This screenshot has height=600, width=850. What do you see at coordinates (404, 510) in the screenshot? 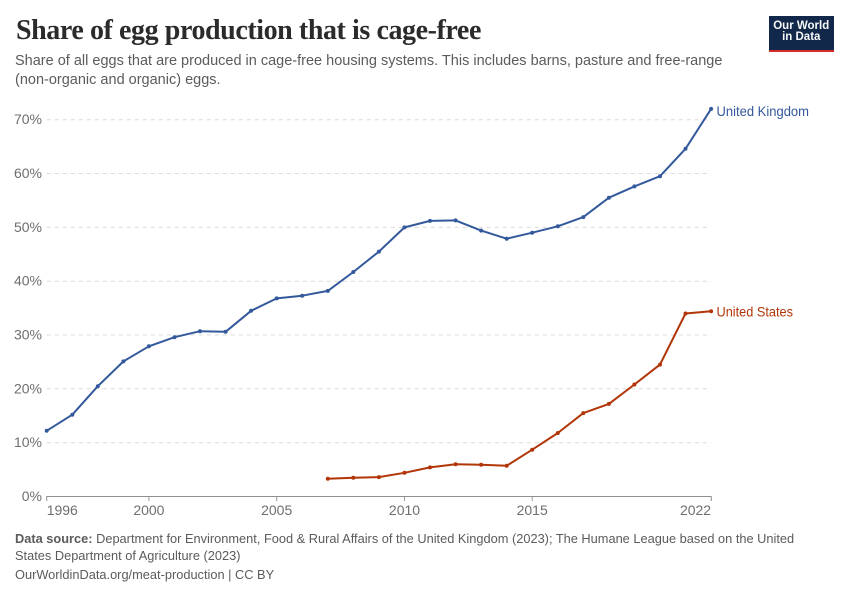
I see `svg-text: 2010` at bounding box center [404, 510].